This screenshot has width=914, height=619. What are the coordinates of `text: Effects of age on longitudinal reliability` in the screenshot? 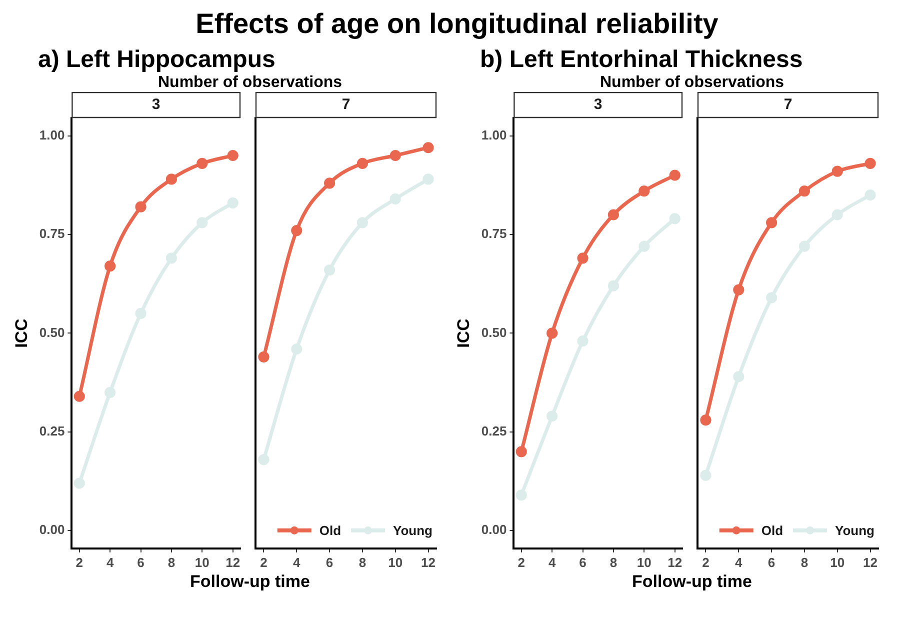 It's located at (457, 24).